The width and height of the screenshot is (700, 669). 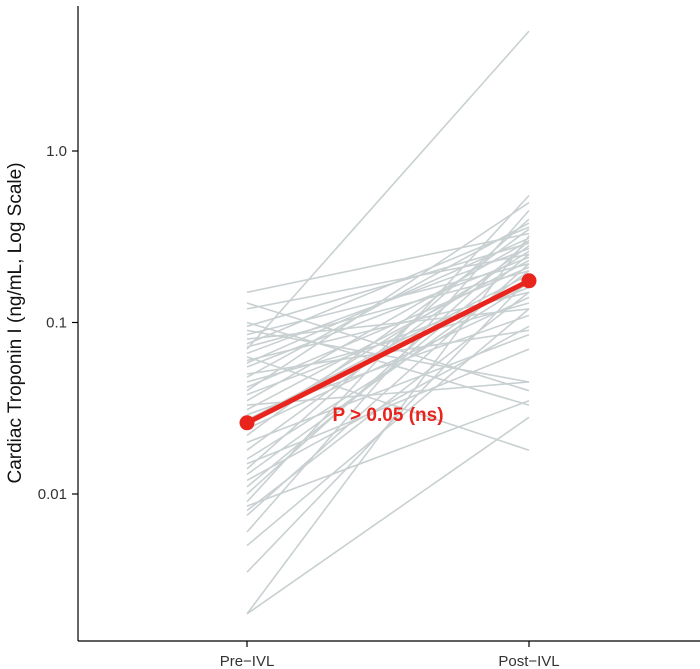 I want to click on summary-line, so click(x=388, y=352).